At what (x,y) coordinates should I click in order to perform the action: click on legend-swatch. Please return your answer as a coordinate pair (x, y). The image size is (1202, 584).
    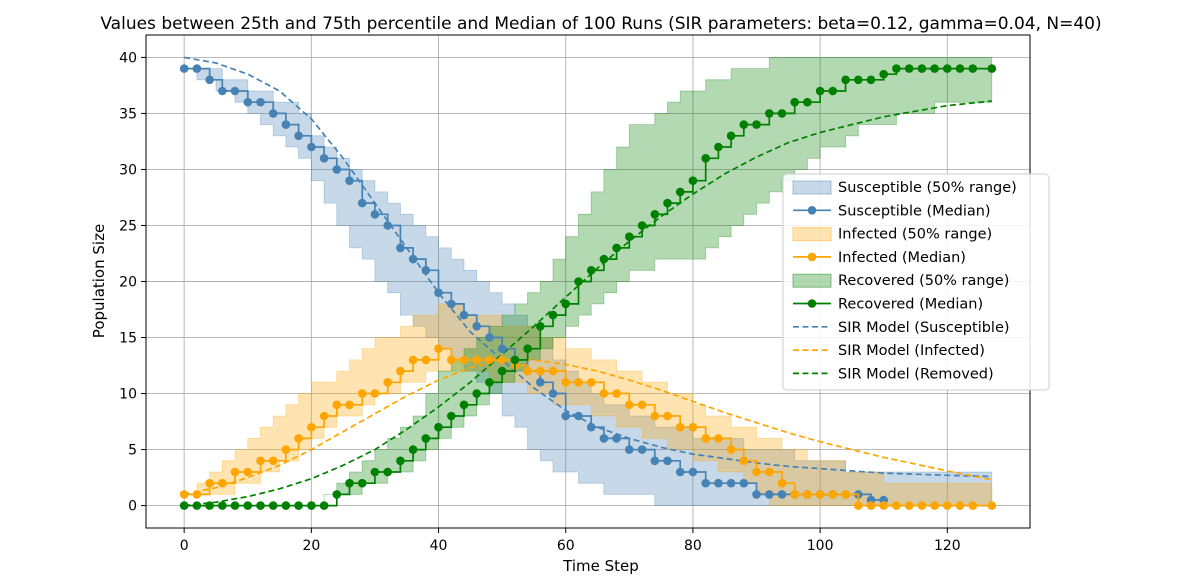
    Looking at the image, I should click on (812, 280).